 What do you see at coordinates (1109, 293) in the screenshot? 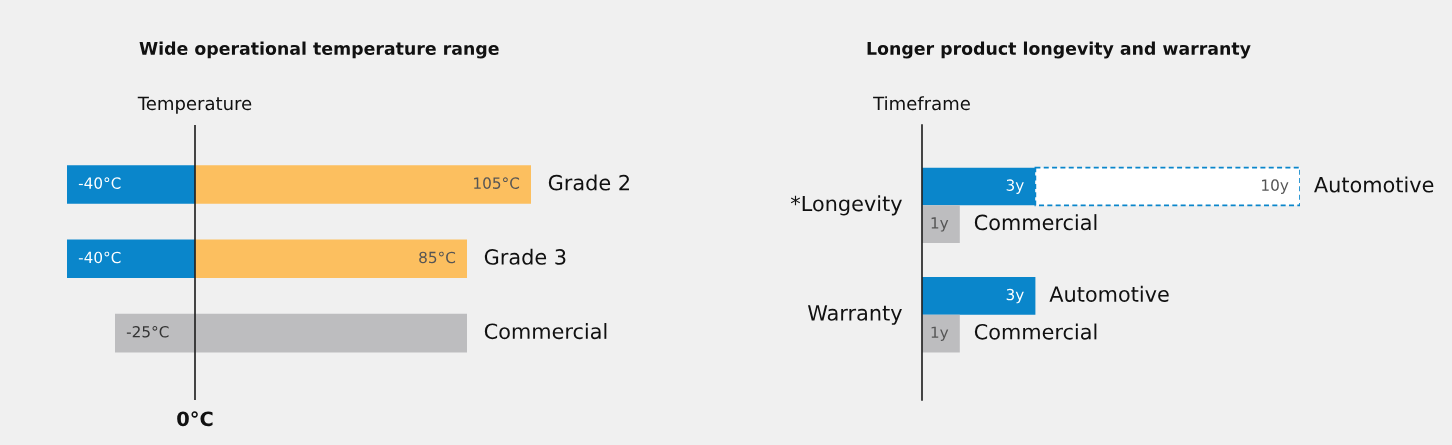
I see `series-label: Automotive` at bounding box center [1109, 293].